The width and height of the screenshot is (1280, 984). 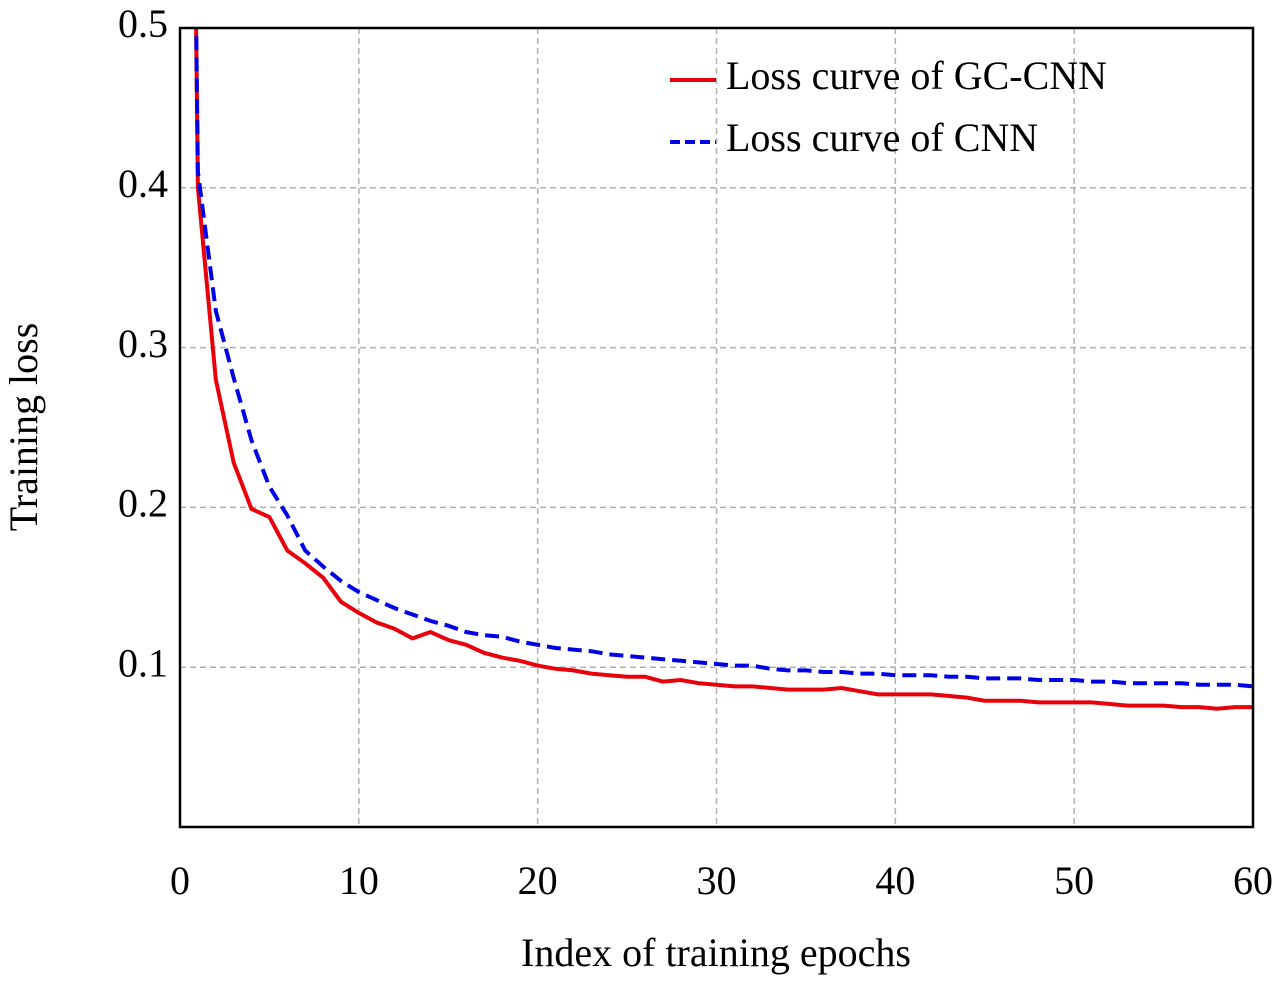 I want to click on y-axis-label: Training loss, so click(x=23, y=427).